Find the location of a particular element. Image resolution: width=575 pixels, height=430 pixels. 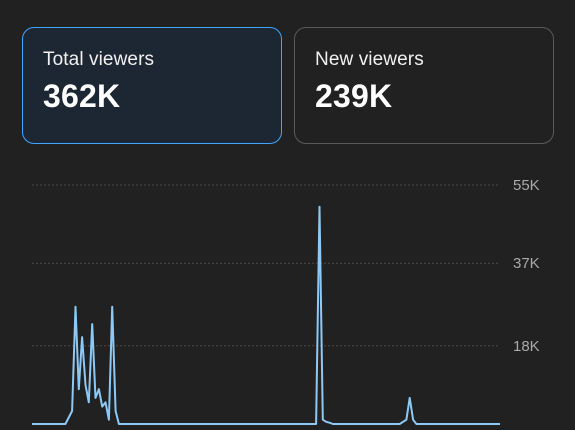

new-viewers-label: New viewers is located at coordinates (369, 59).